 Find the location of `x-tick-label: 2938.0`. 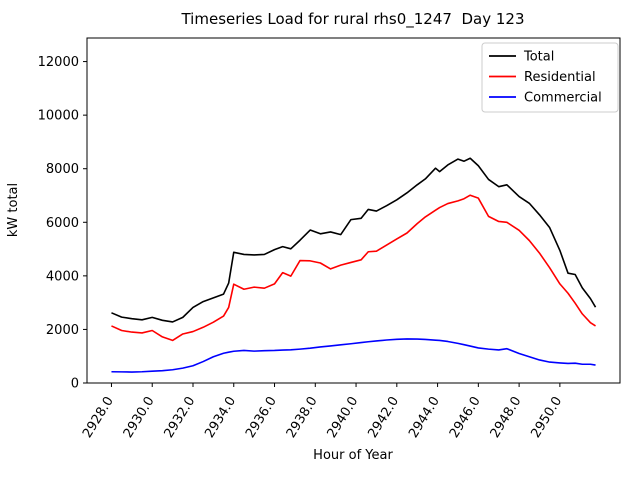

x-tick-label: 2938.0 is located at coordinates (302, 417).